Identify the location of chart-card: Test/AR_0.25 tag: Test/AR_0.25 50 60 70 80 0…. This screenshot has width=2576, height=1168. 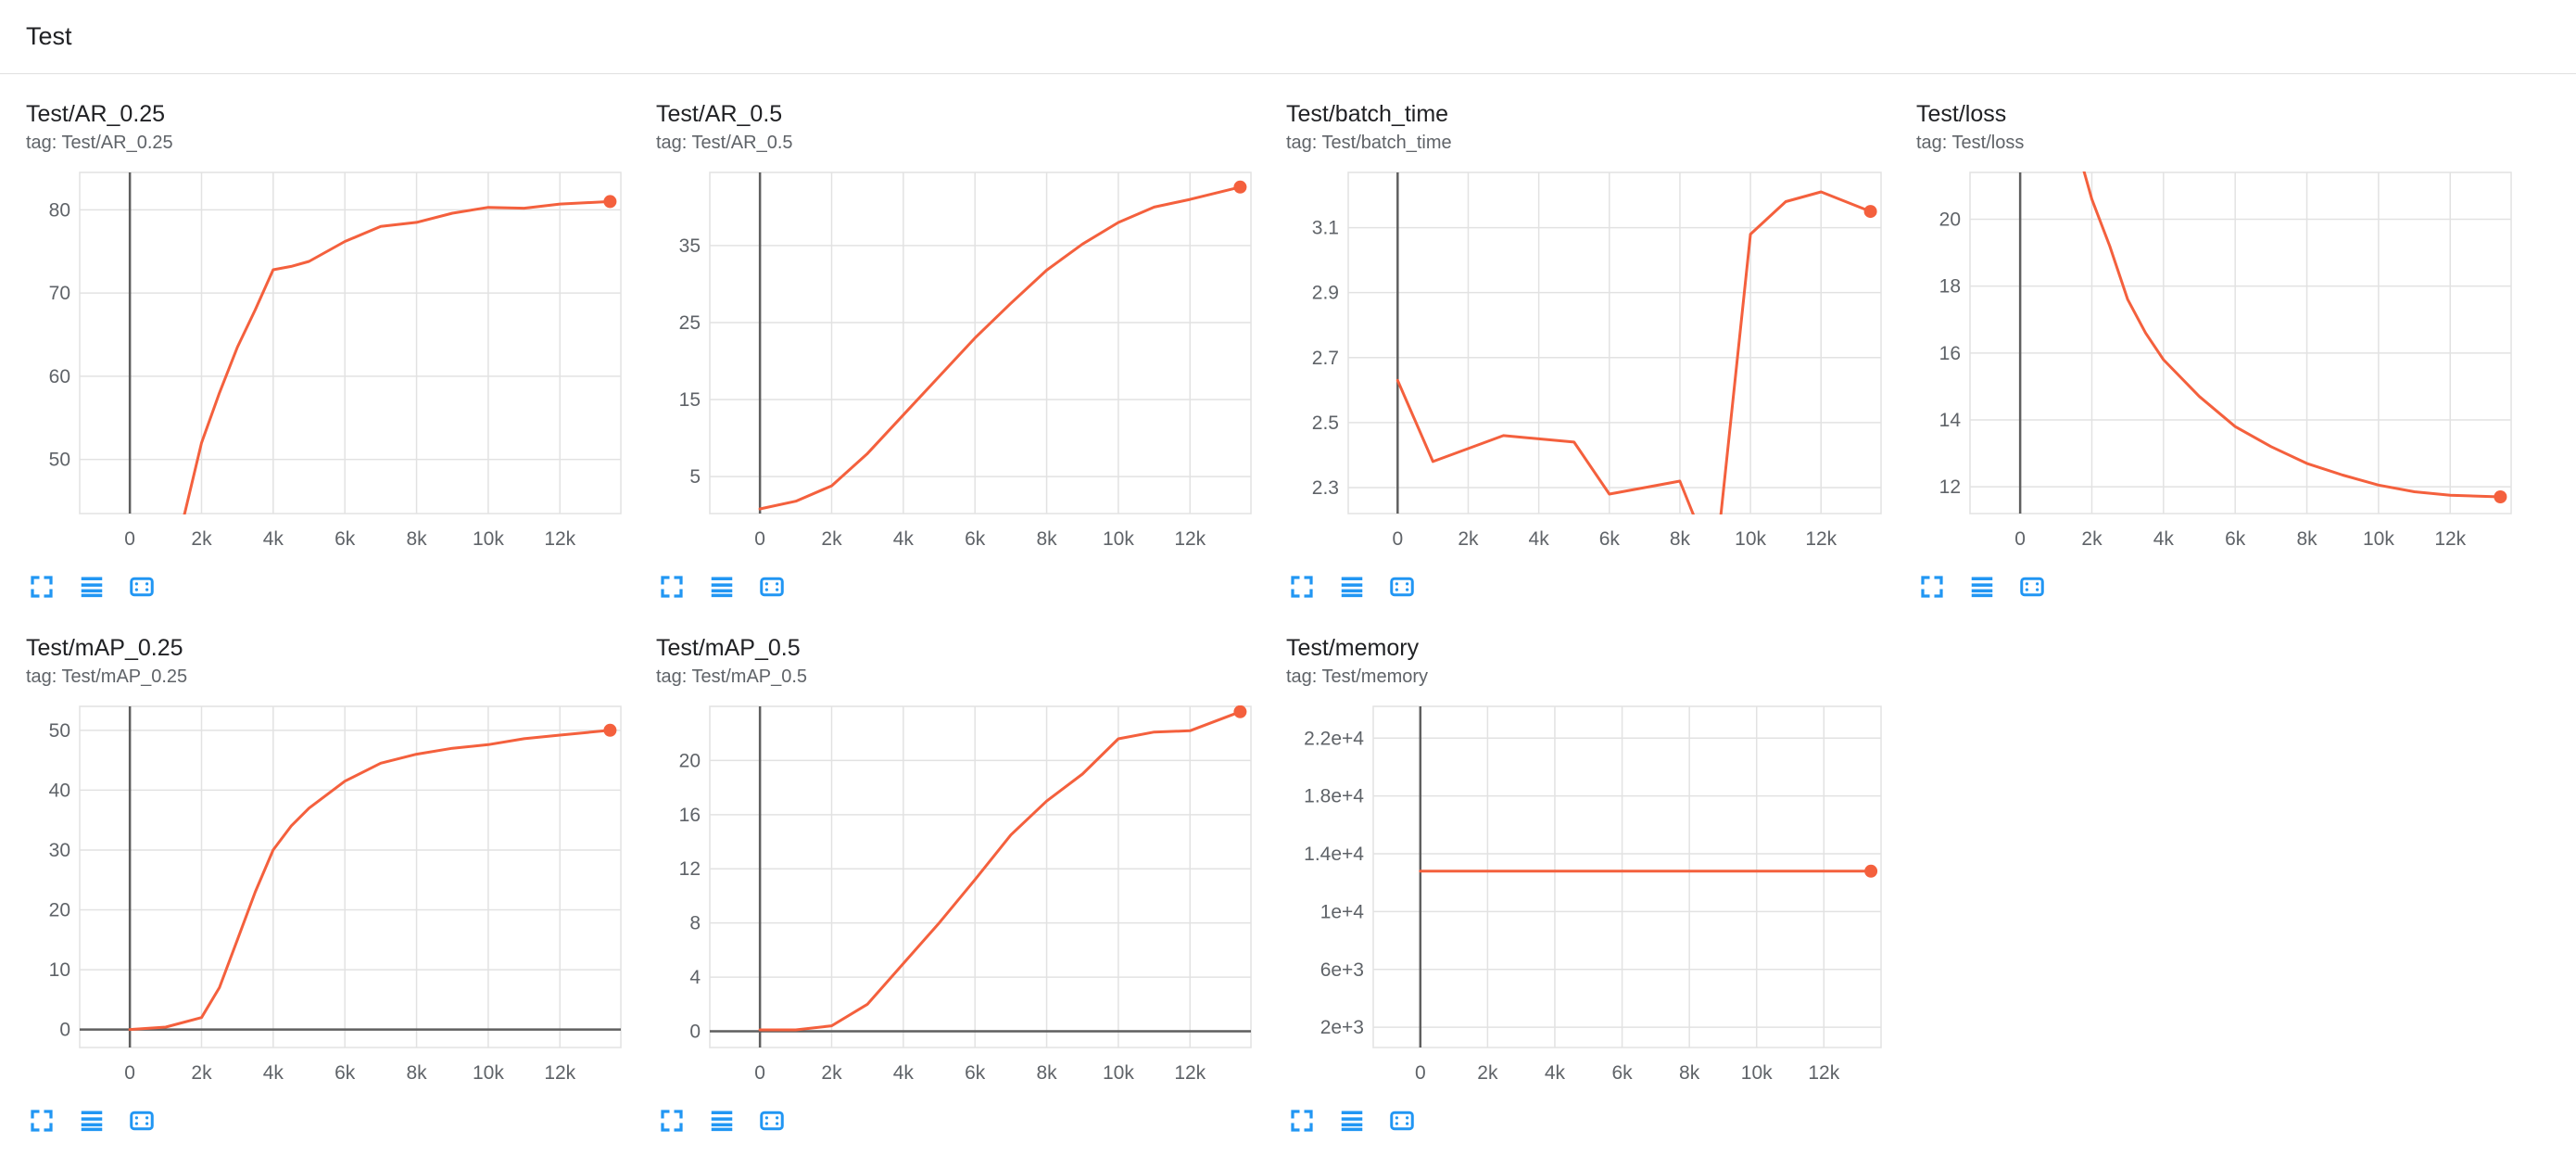
(330, 351).